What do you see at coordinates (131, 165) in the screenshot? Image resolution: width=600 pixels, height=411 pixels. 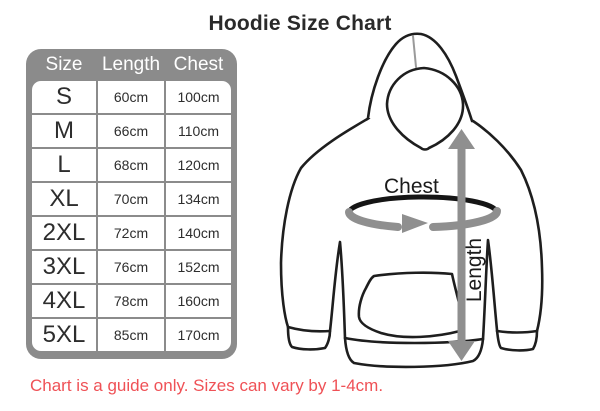 I see `cell-length: 68cm` at bounding box center [131, 165].